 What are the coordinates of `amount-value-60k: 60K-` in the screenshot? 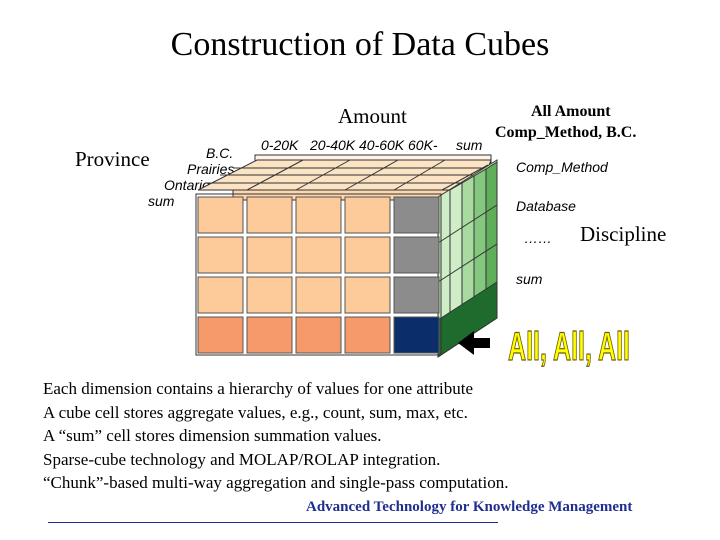 It's located at (423, 145).